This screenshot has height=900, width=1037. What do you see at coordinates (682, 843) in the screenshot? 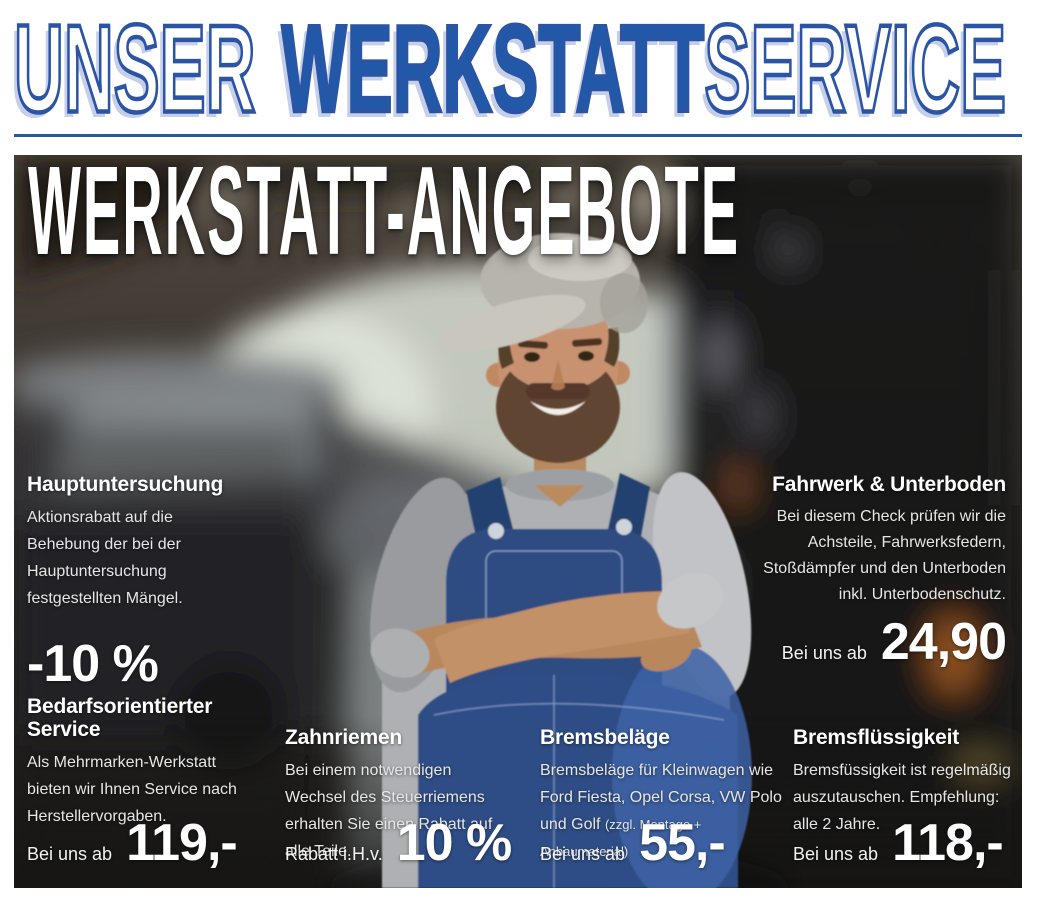
I see `price-value: 55,-` at bounding box center [682, 843].